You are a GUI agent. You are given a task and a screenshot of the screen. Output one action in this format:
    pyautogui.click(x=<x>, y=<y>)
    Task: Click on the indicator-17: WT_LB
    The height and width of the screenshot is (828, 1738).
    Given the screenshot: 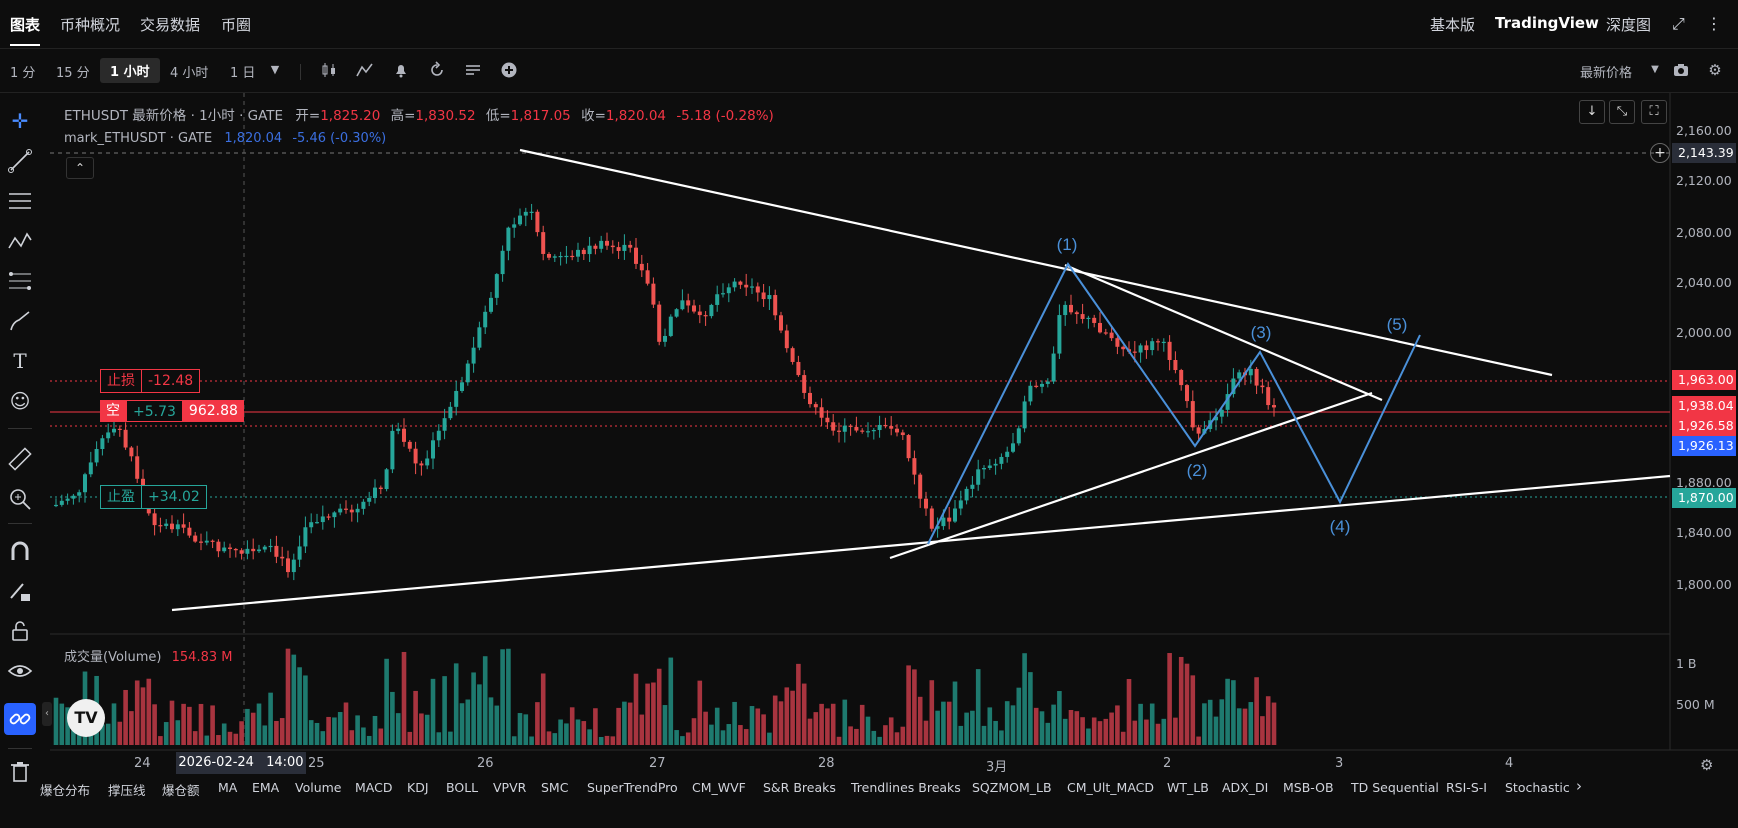 What is the action you would take?
    pyautogui.click(x=1188, y=787)
    